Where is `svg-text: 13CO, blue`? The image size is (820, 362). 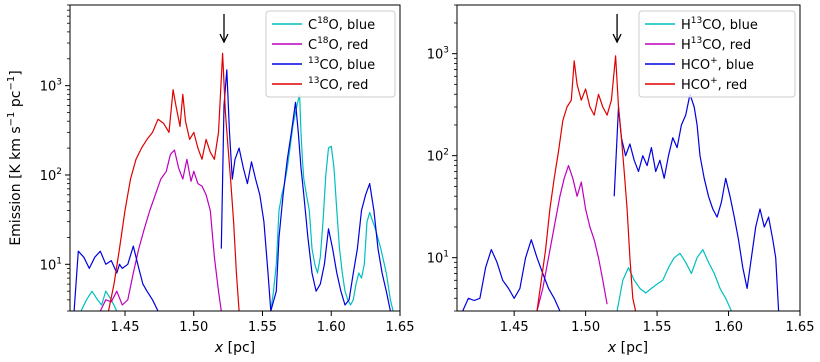 svg-text: 13CO, blue is located at coordinates (341, 64).